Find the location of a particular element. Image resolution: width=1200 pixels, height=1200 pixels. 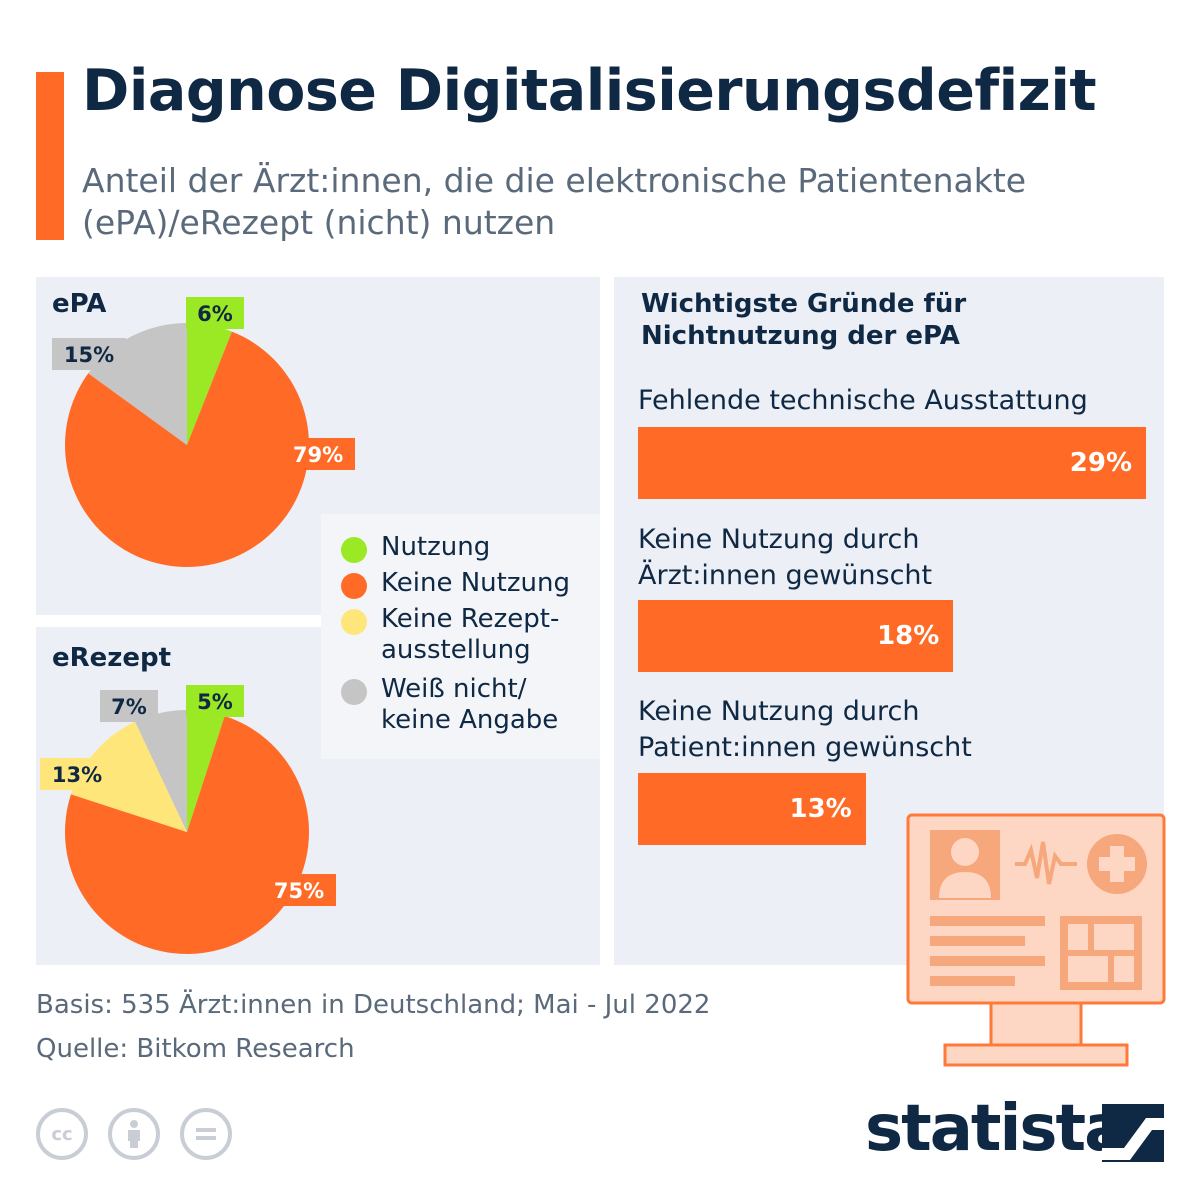

legend-swatch-keine-nutzung is located at coordinates (354, 586).